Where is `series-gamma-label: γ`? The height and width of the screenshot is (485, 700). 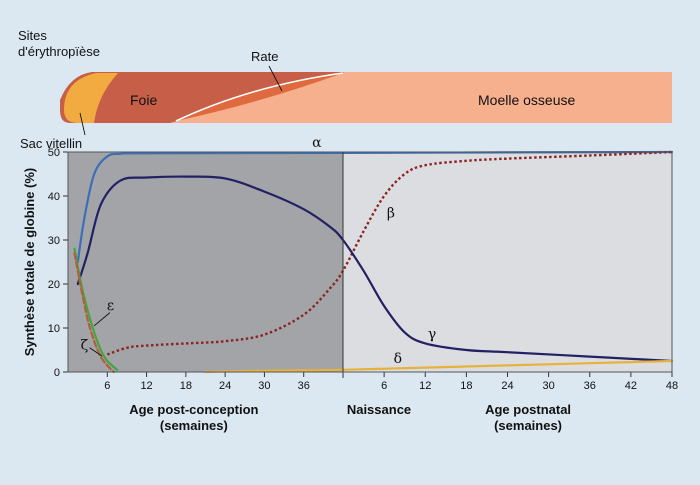 series-gamma-label: γ is located at coordinates (432, 335).